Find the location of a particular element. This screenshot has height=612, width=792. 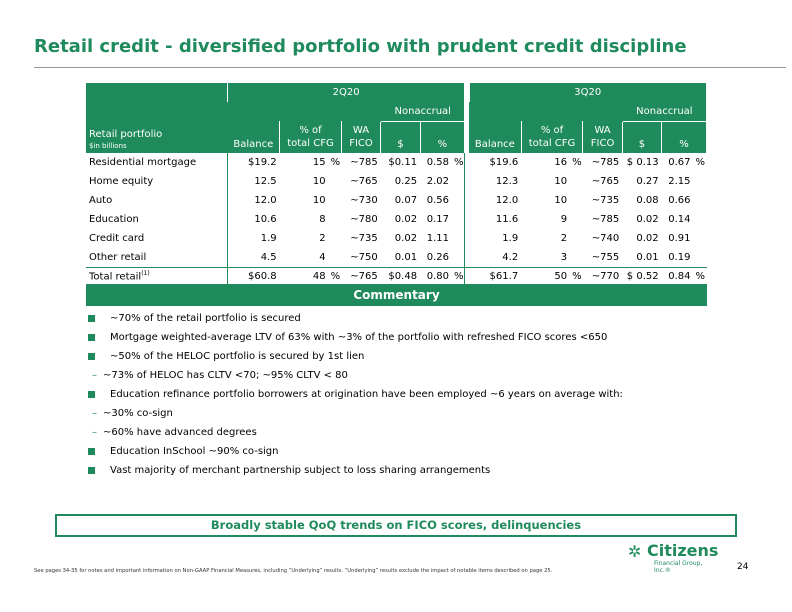

cell-f1: ~750 is located at coordinates (364, 257).